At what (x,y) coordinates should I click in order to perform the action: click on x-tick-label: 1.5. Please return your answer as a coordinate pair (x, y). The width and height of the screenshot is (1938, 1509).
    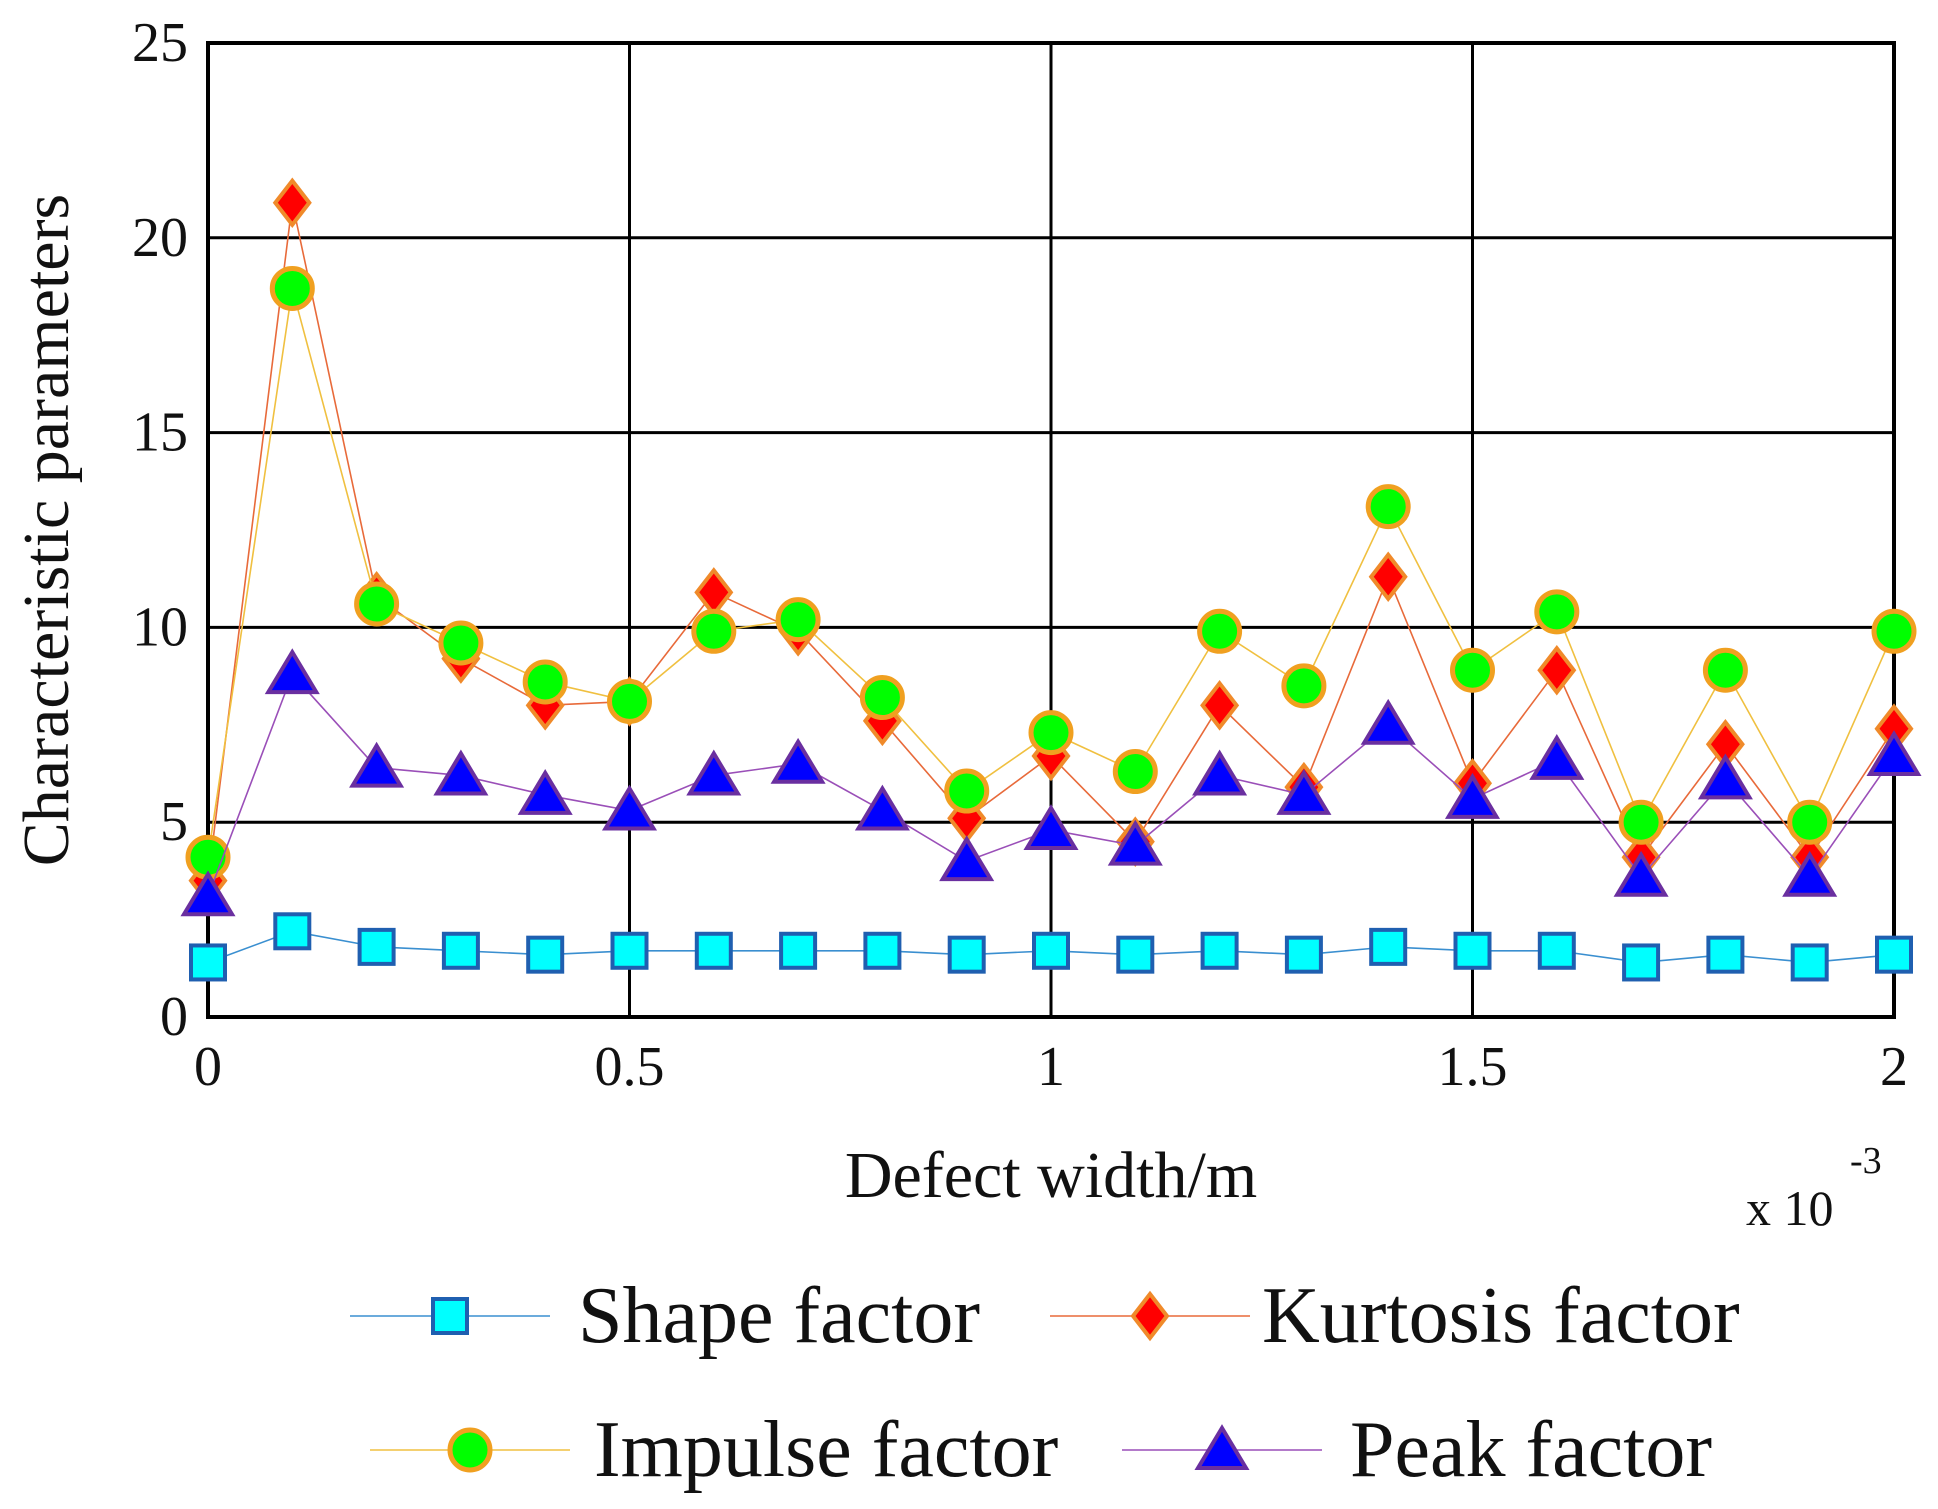
    Looking at the image, I should click on (1473, 1067).